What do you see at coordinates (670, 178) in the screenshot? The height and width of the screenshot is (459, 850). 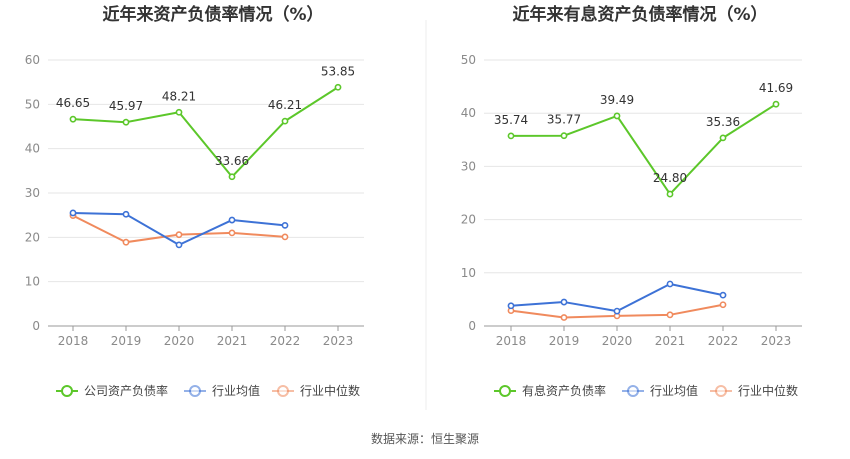 I see `data-label: 24.80` at bounding box center [670, 178].